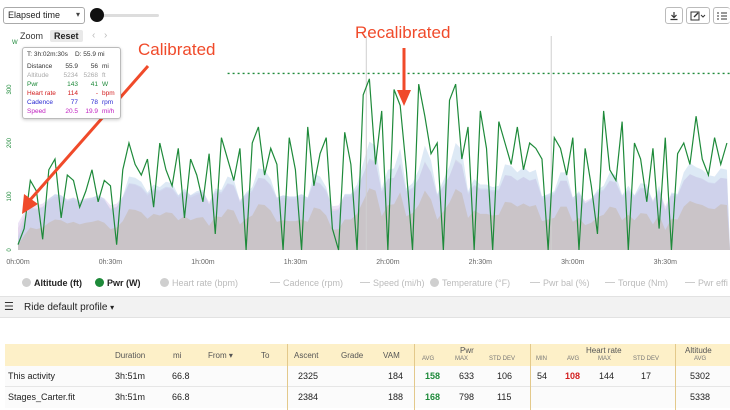 This screenshot has height=410, width=730. Describe the element at coordinates (674, 15) in the screenshot. I see `download-button` at that location.